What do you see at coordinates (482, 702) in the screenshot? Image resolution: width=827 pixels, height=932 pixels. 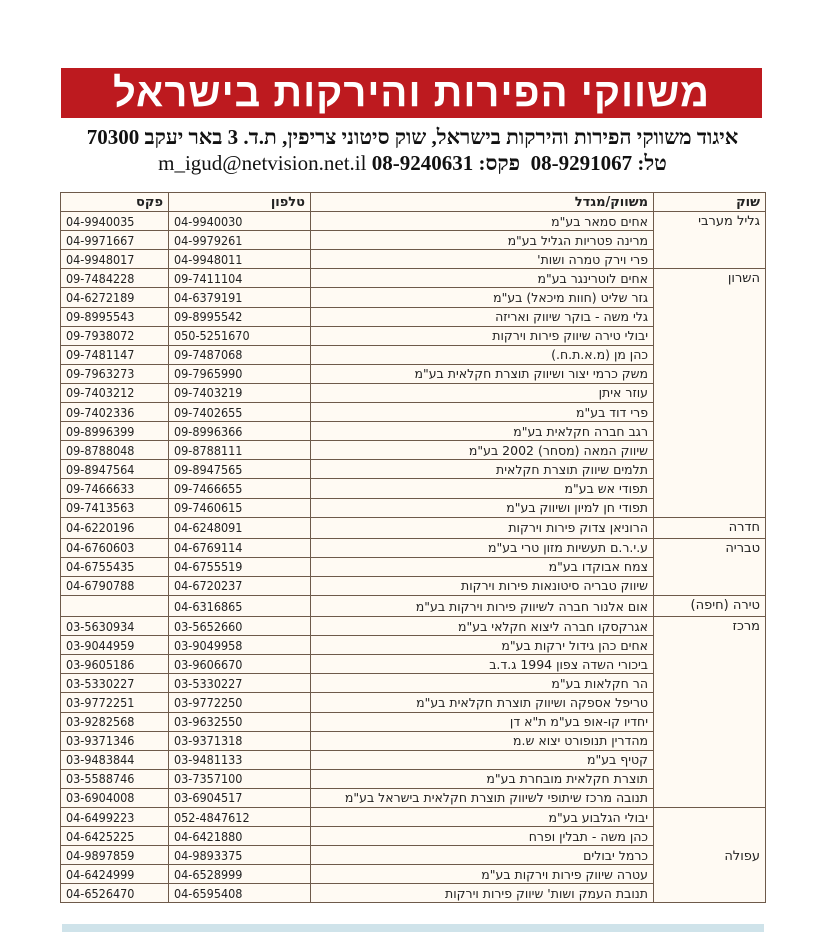 I see `name-cell: טריפל אספקה ושיווק תוצרת חקלאית בע"מ` at bounding box center [482, 702].